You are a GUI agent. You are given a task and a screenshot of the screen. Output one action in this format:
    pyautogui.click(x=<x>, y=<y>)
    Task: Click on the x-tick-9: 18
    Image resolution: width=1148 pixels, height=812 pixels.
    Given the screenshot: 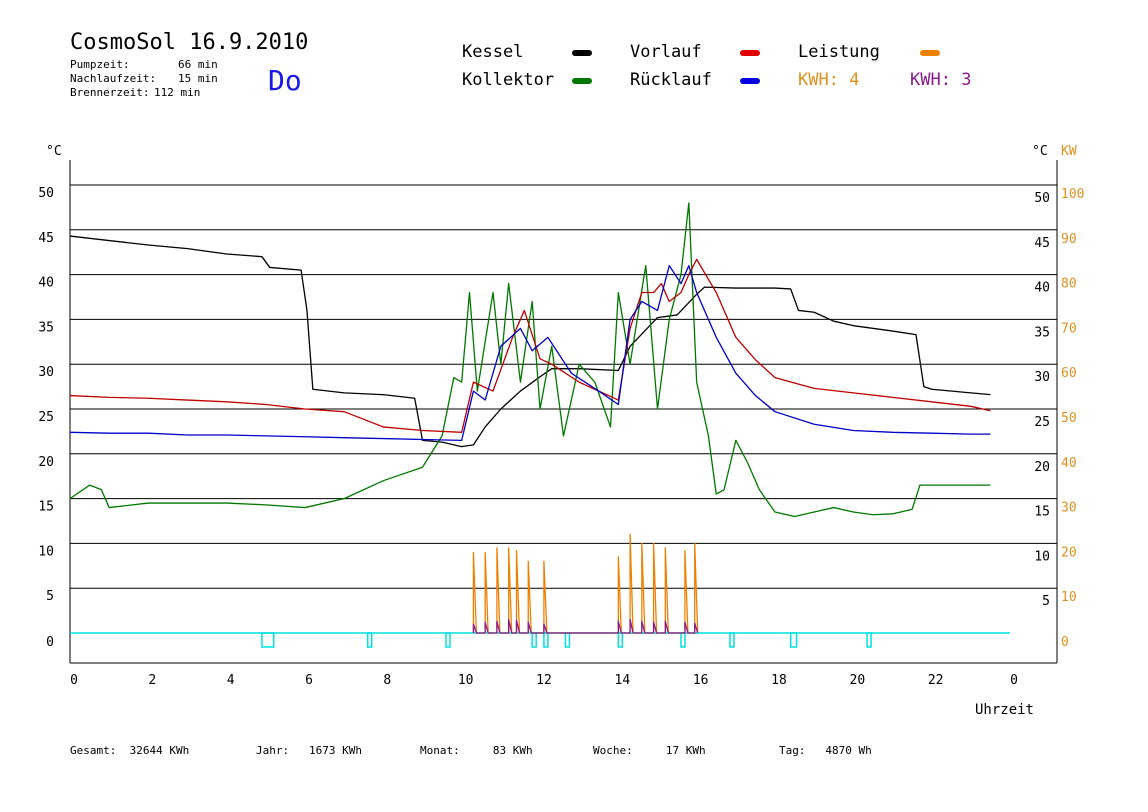 What is the action you would take?
    pyautogui.click(x=779, y=680)
    